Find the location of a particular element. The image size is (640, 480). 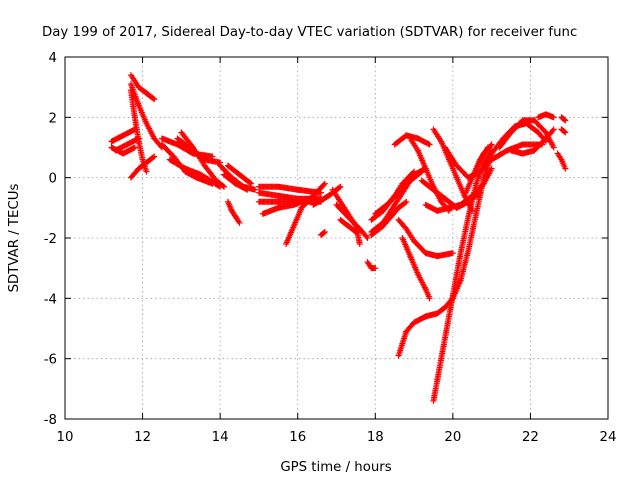

y-axis-label: SDTVAR / TECUs is located at coordinates (14, 238).